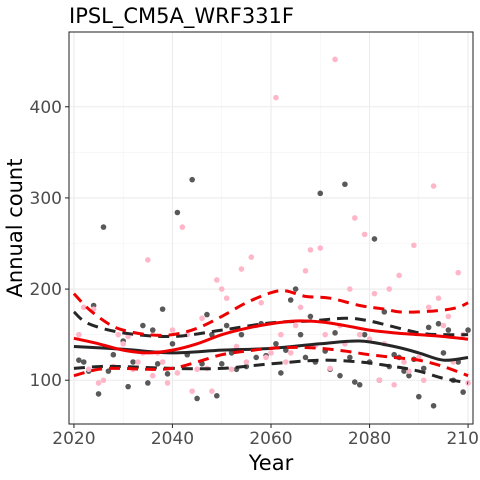 This screenshot has height=480, width=480. Describe the element at coordinates (181, 16) in the screenshot. I see `chart-title: IPSL_CM5A_WRF331F` at that location.